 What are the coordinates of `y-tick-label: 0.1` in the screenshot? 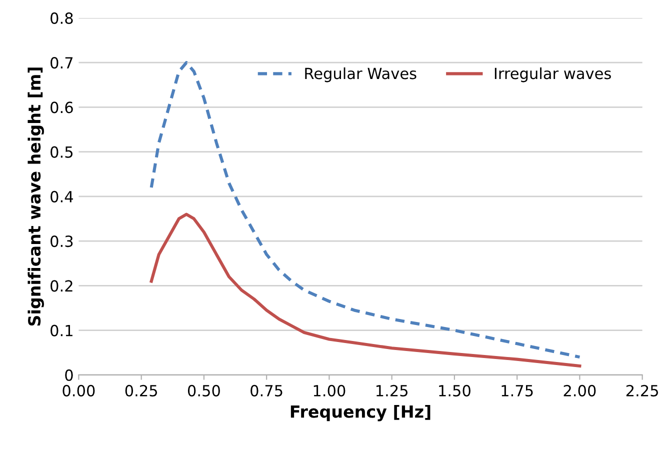 It's located at (61, 330).